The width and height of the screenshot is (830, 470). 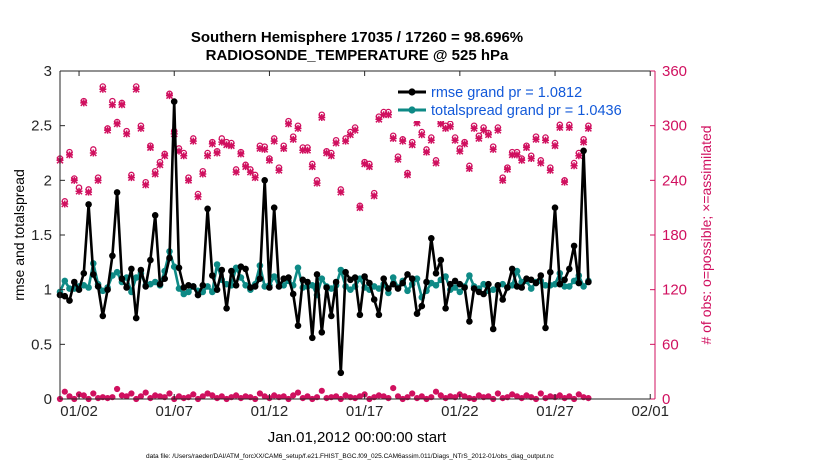 What do you see at coordinates (41, 235) in the screenshot?
I see `y-left-tick-label: 1.5` at bounding box center [41, 235].